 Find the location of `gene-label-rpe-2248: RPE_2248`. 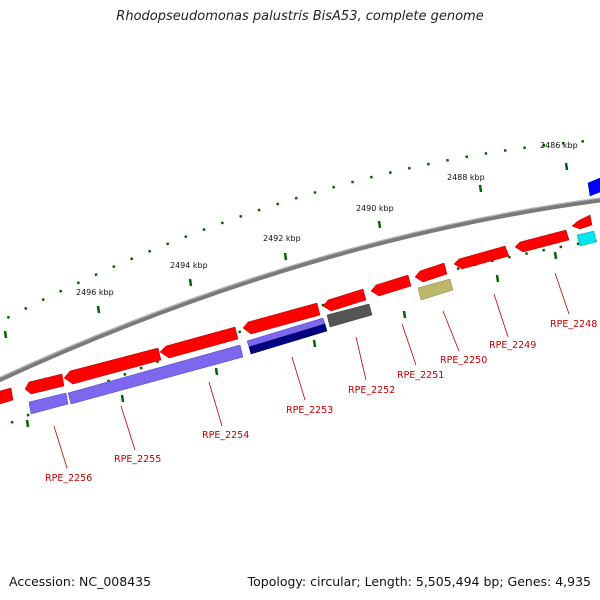

gene-label-rpe-2248: RPE_2248 is located at coordinates (573, 324).